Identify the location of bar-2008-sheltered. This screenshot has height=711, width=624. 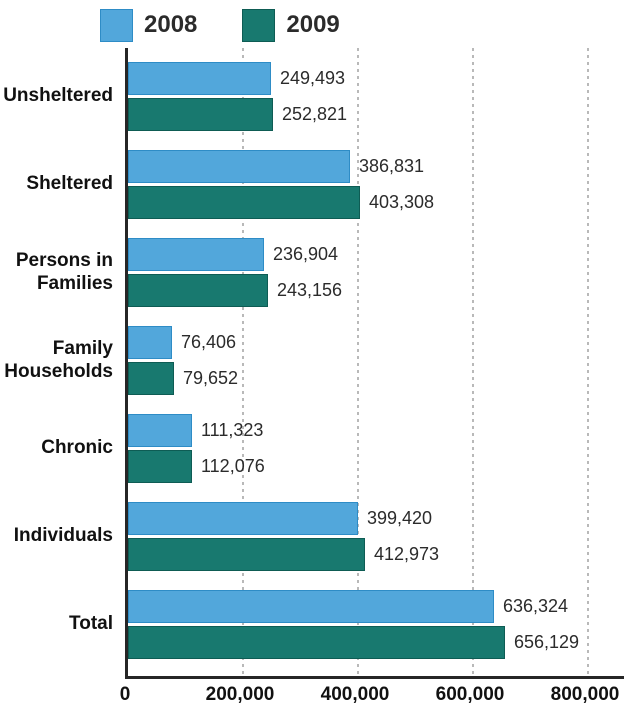
(239, 166).